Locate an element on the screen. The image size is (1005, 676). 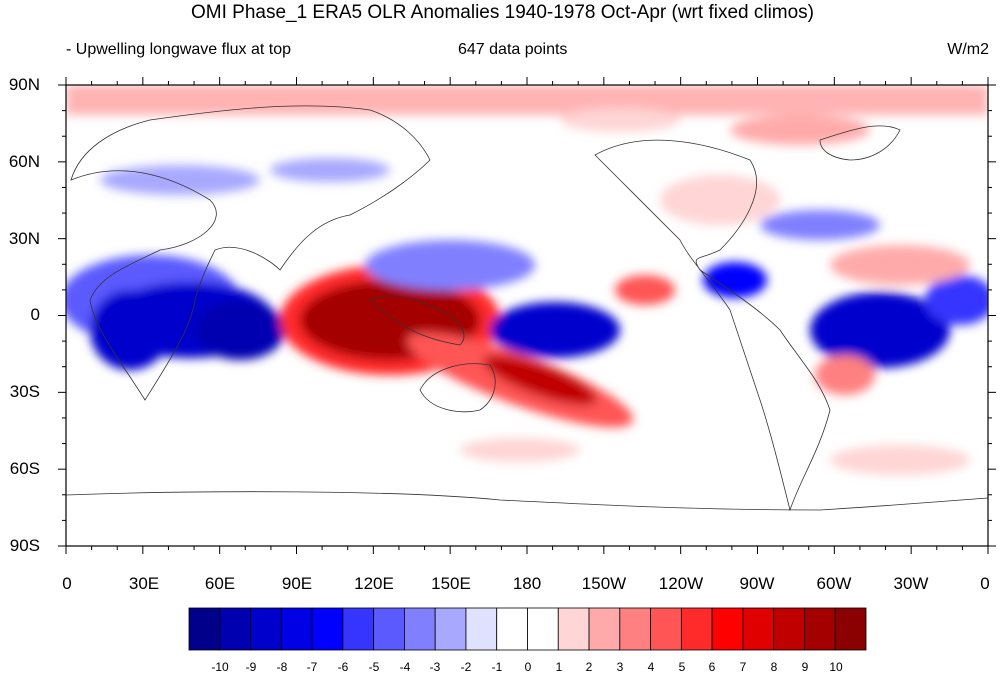
lat-label: 60S is located at coordinates (24, 468).